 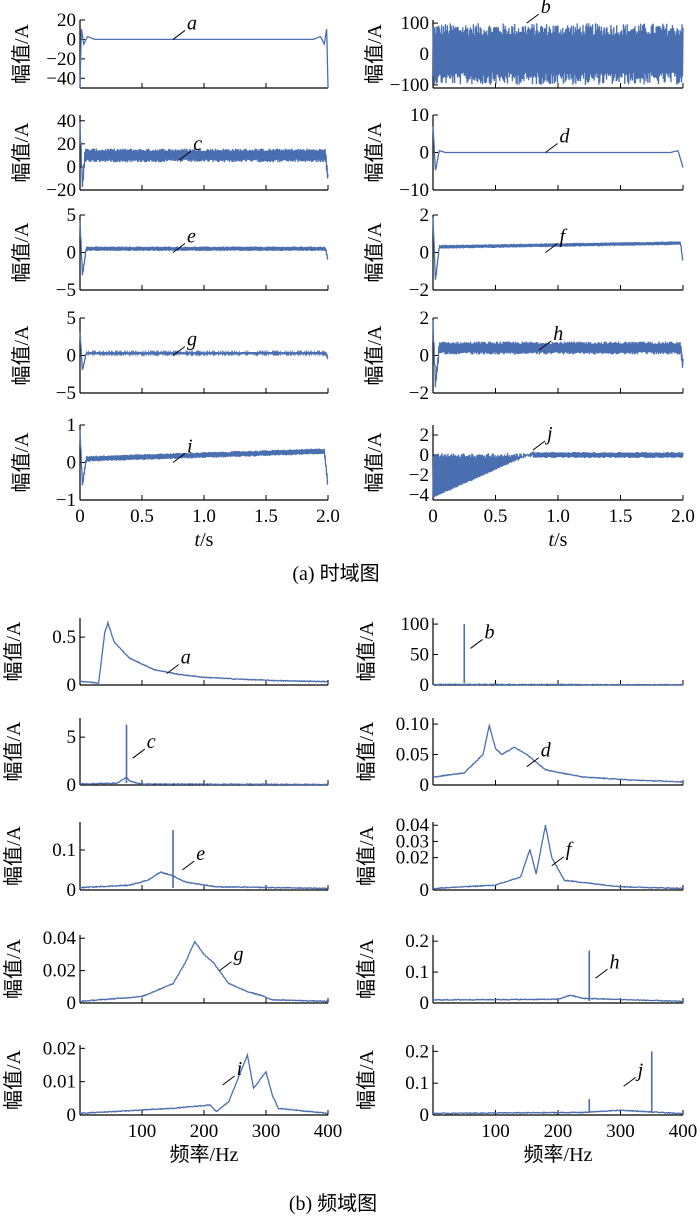 What do you see at coordinates (333, 1203) in the screenshot?
I see `caption-frequency-domain: (b) 频域图` at bounding box center [333, 1203].